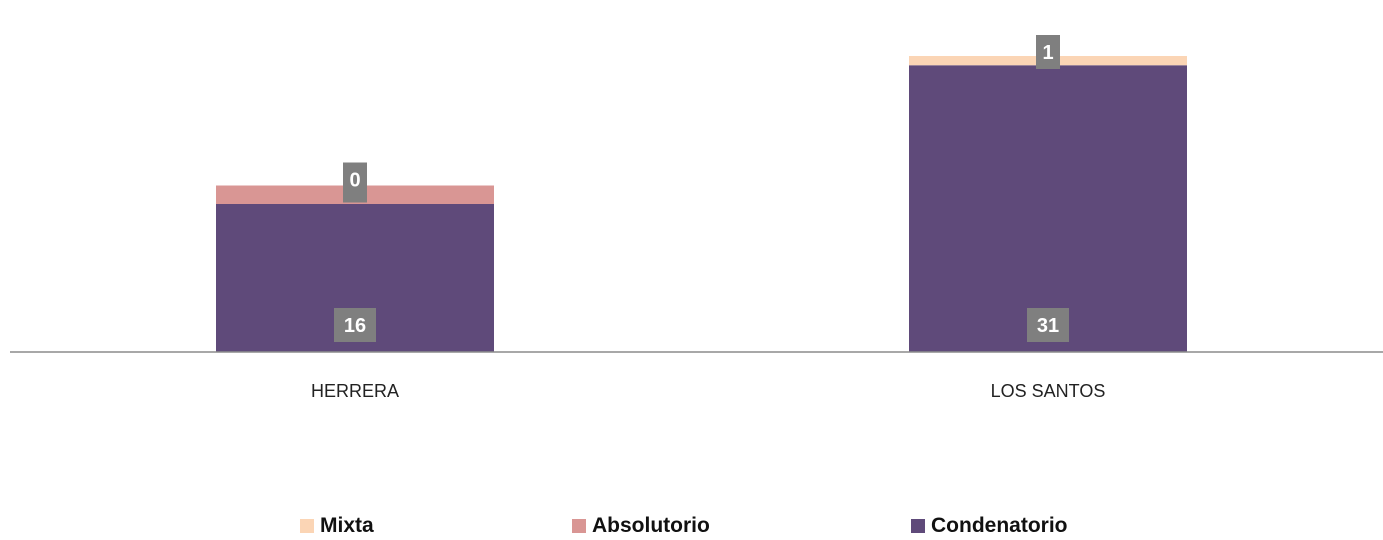  I want to click on data-label-herrera-condenatorio: 16, so click(355, 325).